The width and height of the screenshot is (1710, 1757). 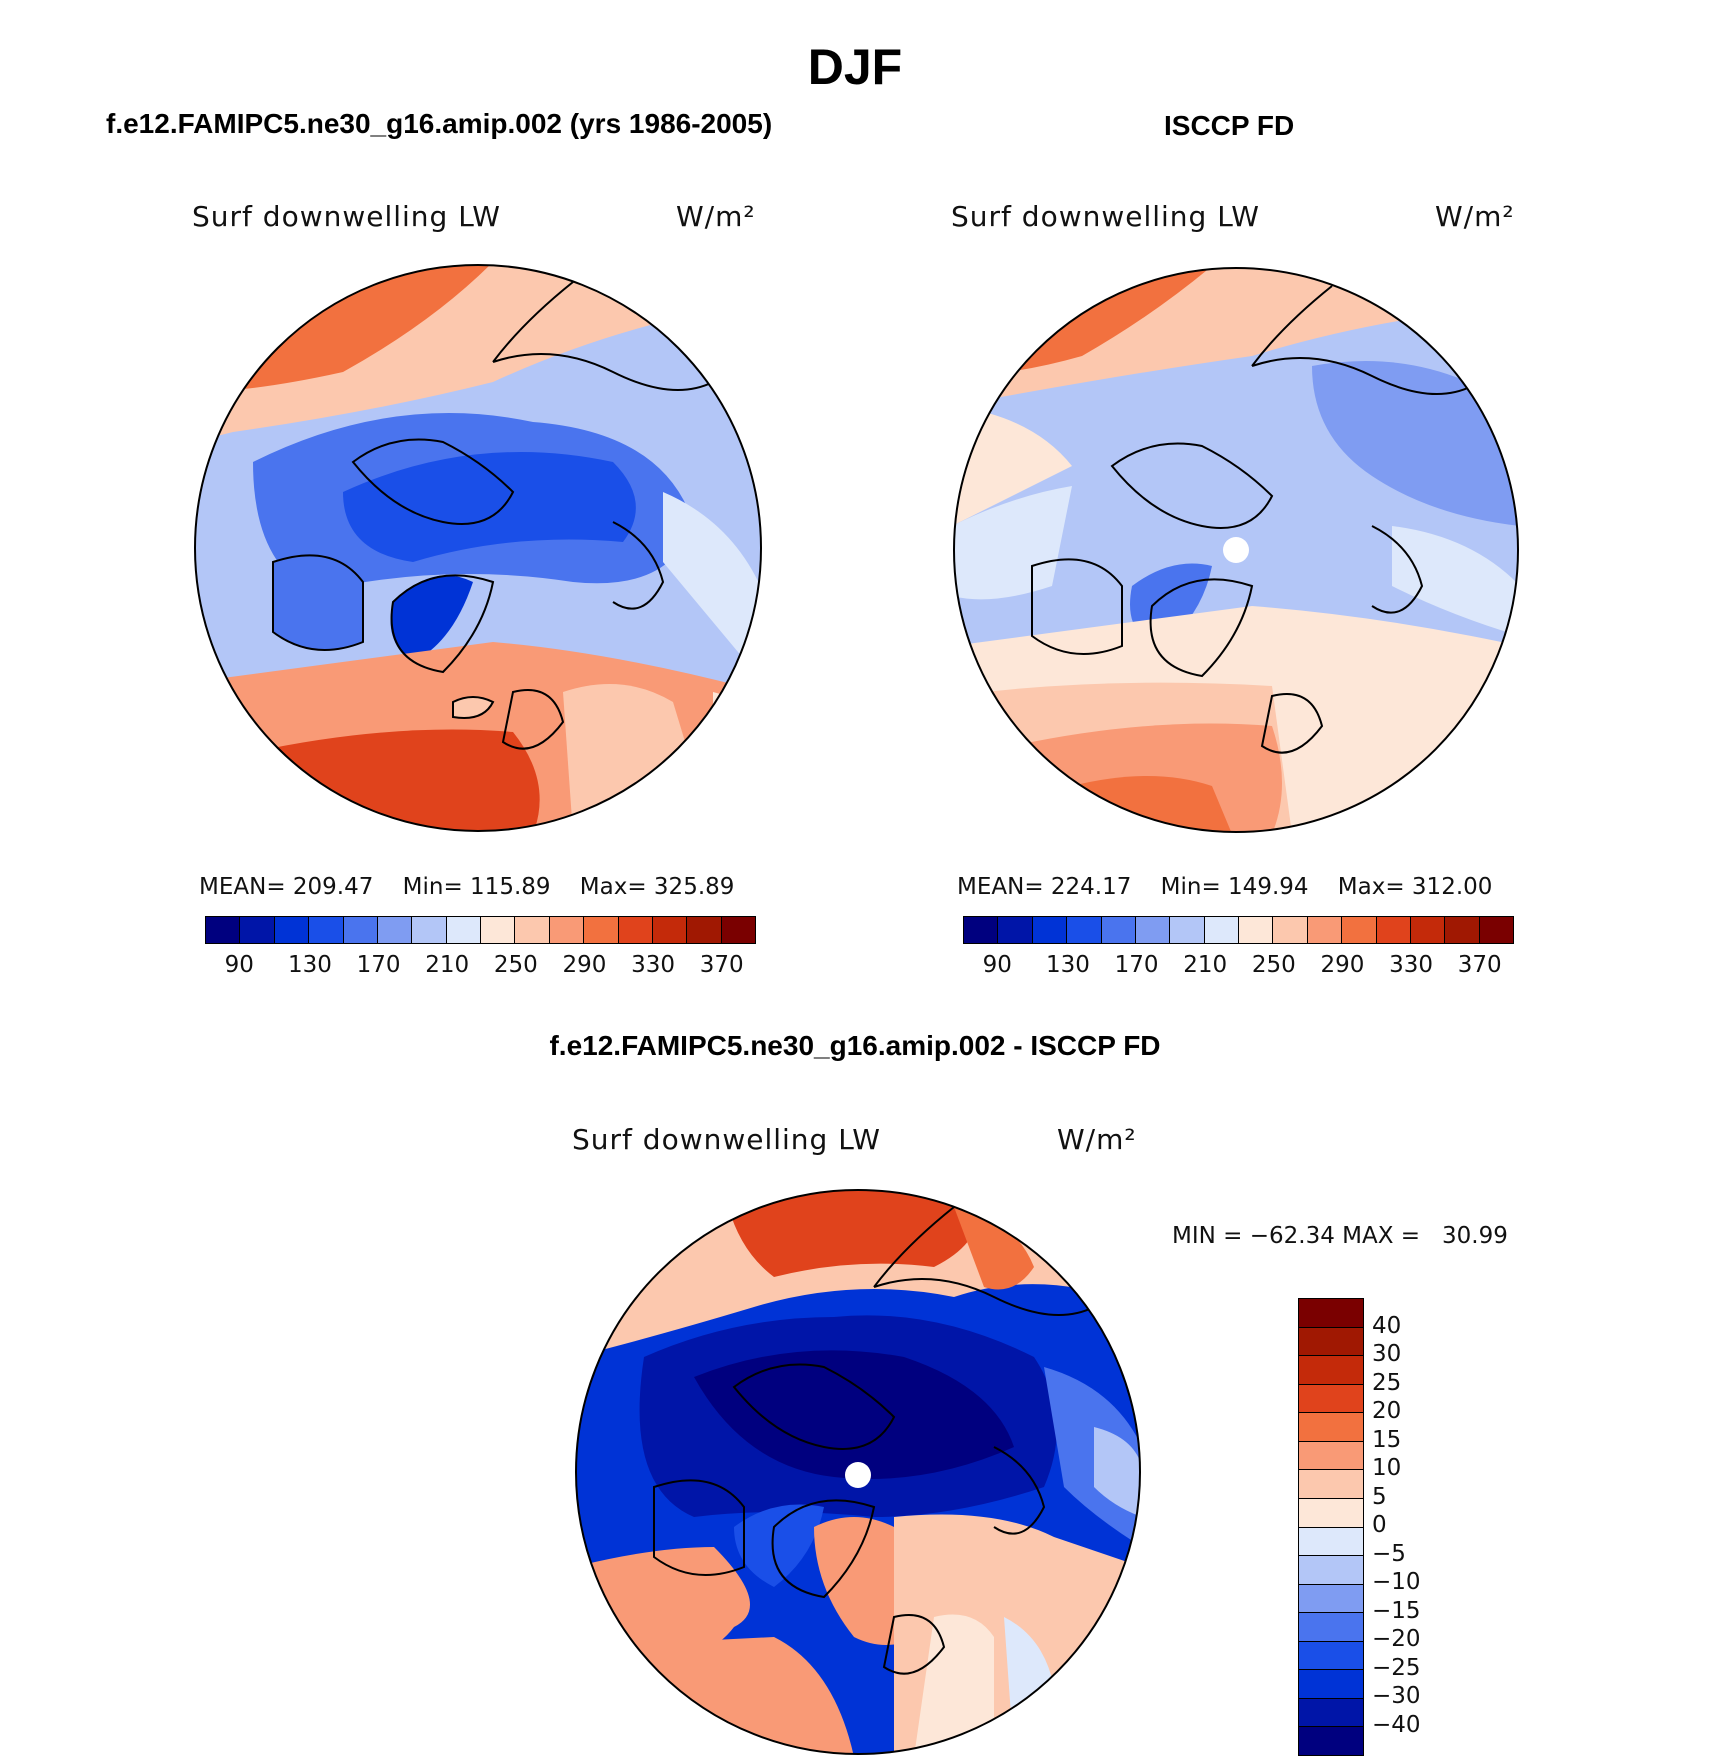 What do you see at coordinates (1067, 965) in the screenshot?
I see `colorbar-tick-label: 130` at bounding box center [1067, 965].